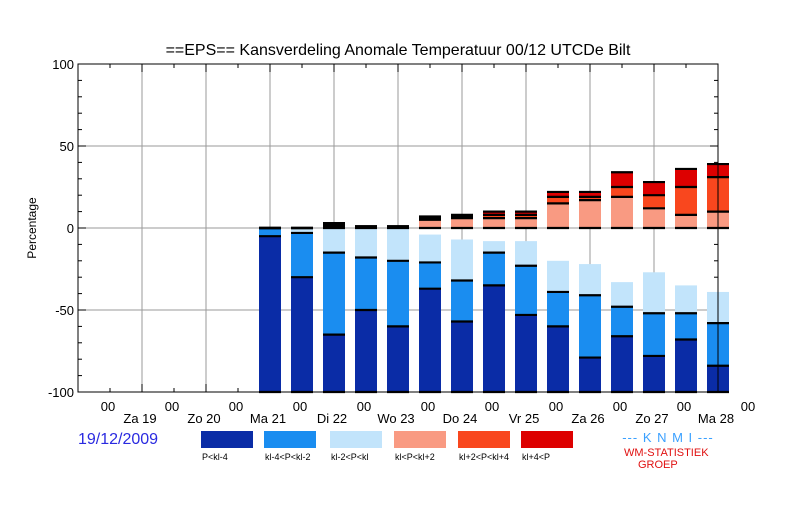  Describe the element at coordinates (332, 418) in the screenshot. I see `x-day-label: Di 22` at that location.